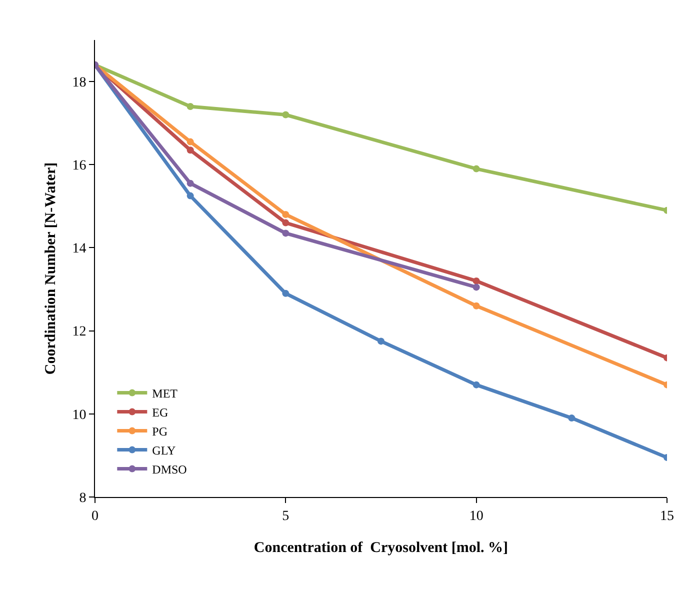 Image resolution: width=684 pixels, height=590 pixels. I want to click on legend-label: EG, so click(160, 412).